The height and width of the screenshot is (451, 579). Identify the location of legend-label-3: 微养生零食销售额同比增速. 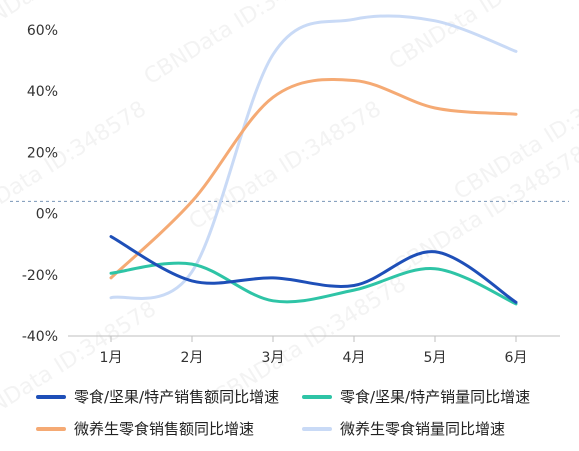
(164, 429).